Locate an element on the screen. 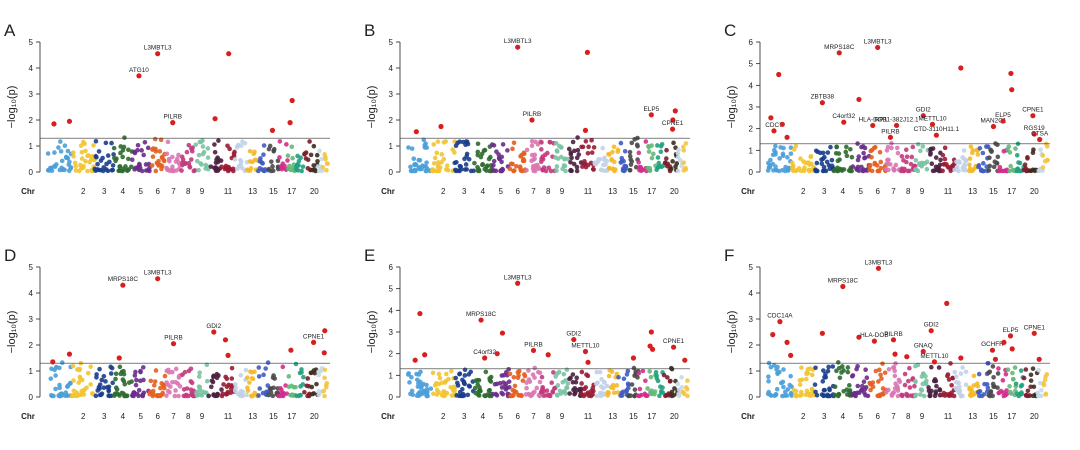 The width and height of the screenshot is (1080, 450). gene-label: GDI2 is located at coordinates (573, 334).